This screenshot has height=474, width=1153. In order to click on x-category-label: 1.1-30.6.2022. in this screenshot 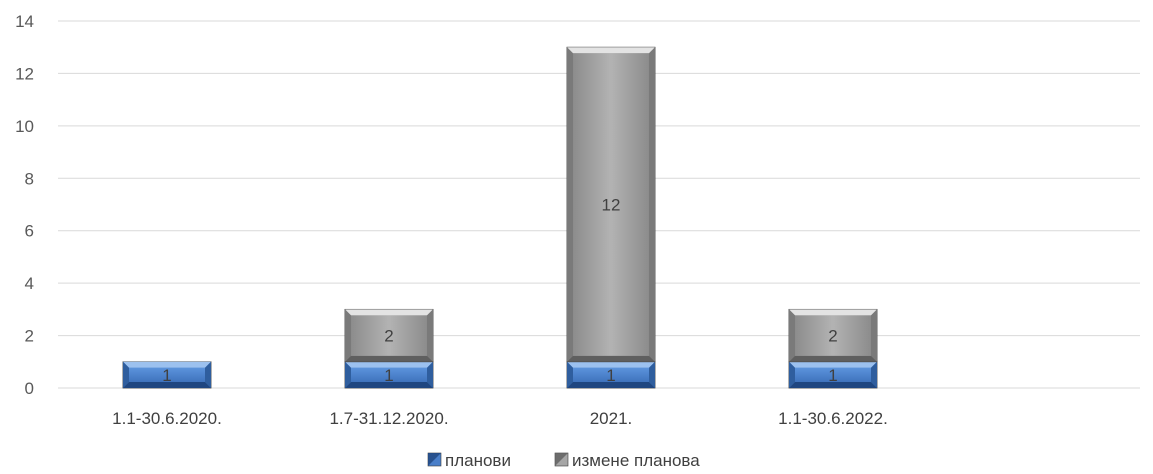, I will do `click(833, 418)`.